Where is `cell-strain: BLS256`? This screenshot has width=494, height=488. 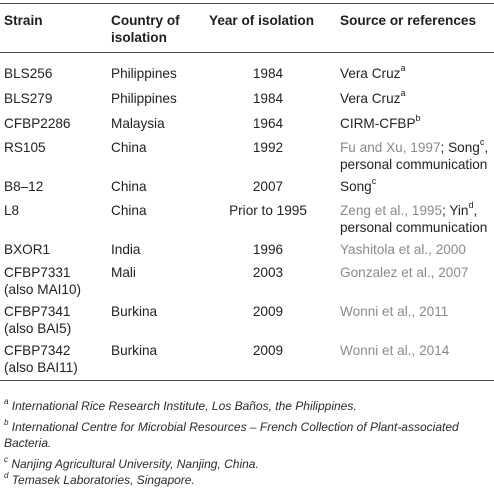 cell-strain: BLS256 is located at coordinates (28, 73).